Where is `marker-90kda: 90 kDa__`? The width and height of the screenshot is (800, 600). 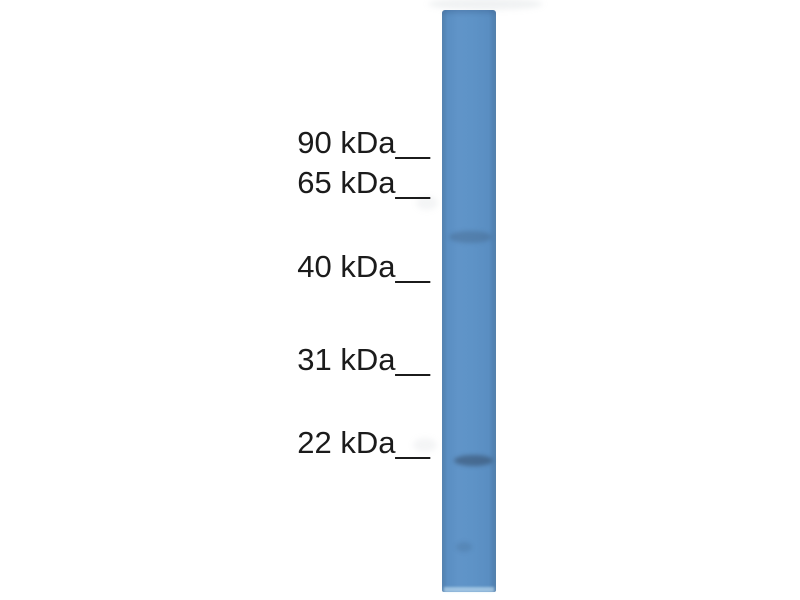
marker-90kda: 90 kDa__ is located at coordinates (363, 142).